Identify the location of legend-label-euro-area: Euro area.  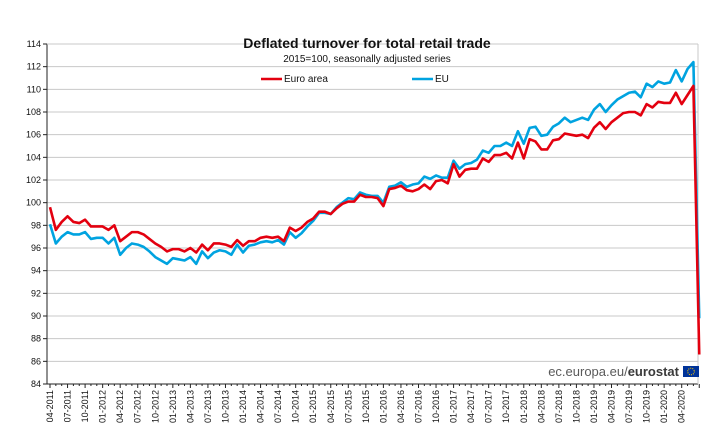
(306, 79).